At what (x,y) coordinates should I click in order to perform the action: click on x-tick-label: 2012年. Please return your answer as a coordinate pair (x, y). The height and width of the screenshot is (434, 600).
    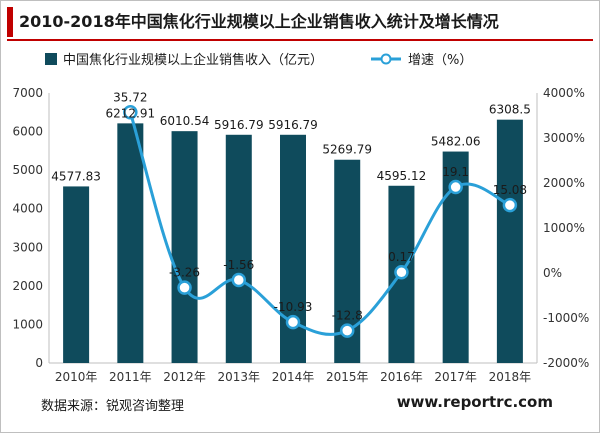
    Looking at the image, I should click on (184, 377).